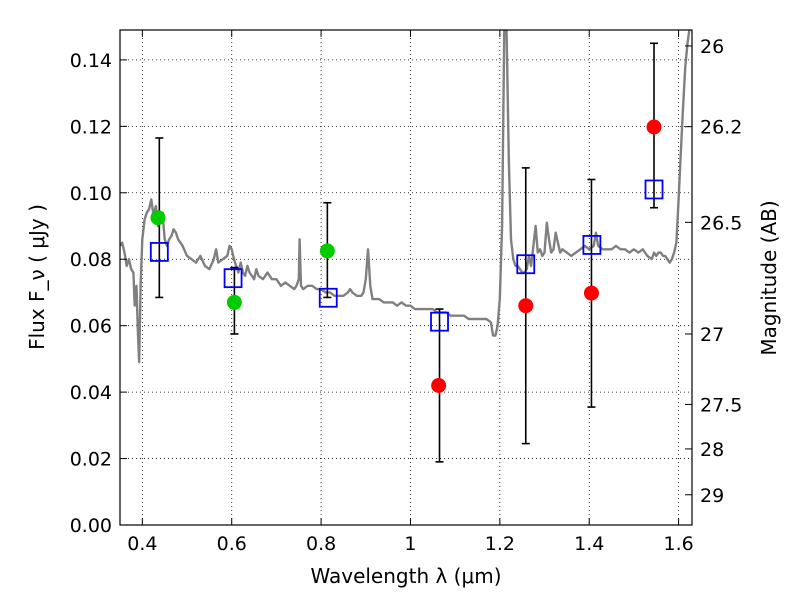 The image size is (800, 600). Describe the element at coordinates (98, 293) in the screenshot. I see `y-axis-left: 0.00 0.02 0.04 0.06 0.08 0.10 0.12 0.14` at that location.